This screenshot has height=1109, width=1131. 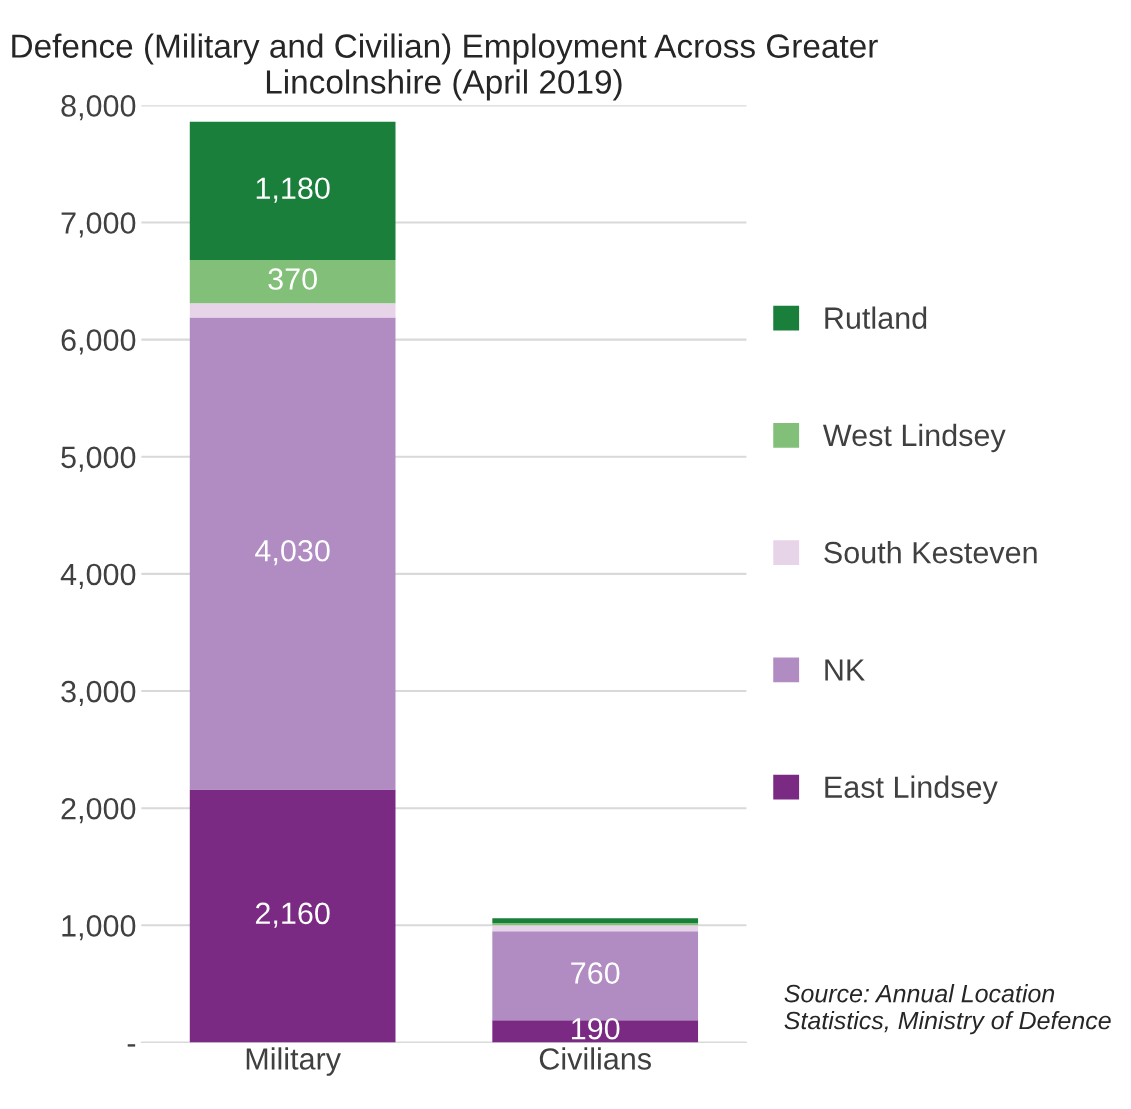 I want to click on data-label: 760, so click(x=595, y=973).